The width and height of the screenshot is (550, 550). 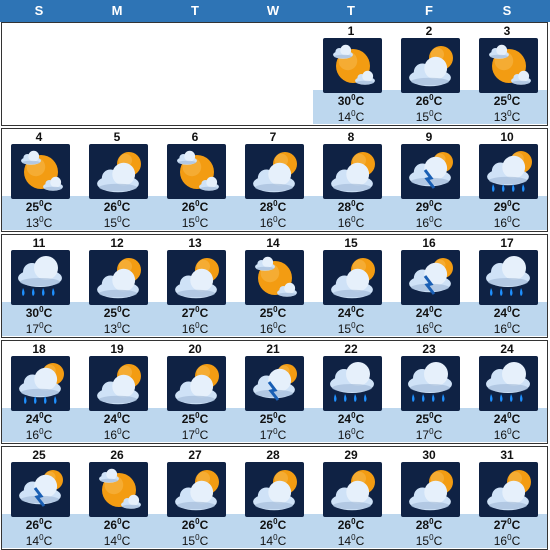 I want to click on day-number: 1, so click(x=351, y=31).